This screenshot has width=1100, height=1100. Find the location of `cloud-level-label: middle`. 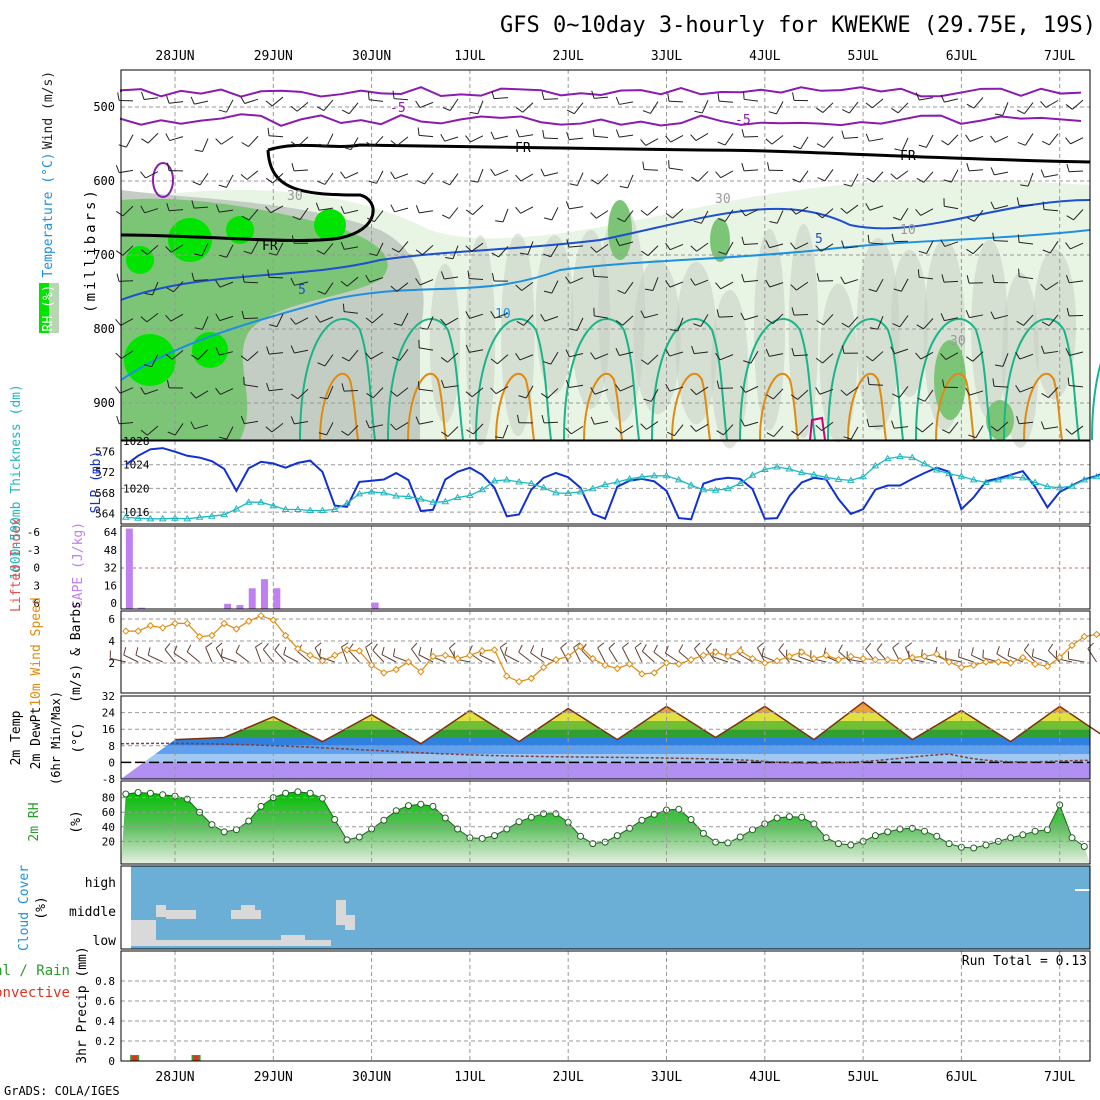

cloud-level-label: middle is located at coordinates (92, 912).